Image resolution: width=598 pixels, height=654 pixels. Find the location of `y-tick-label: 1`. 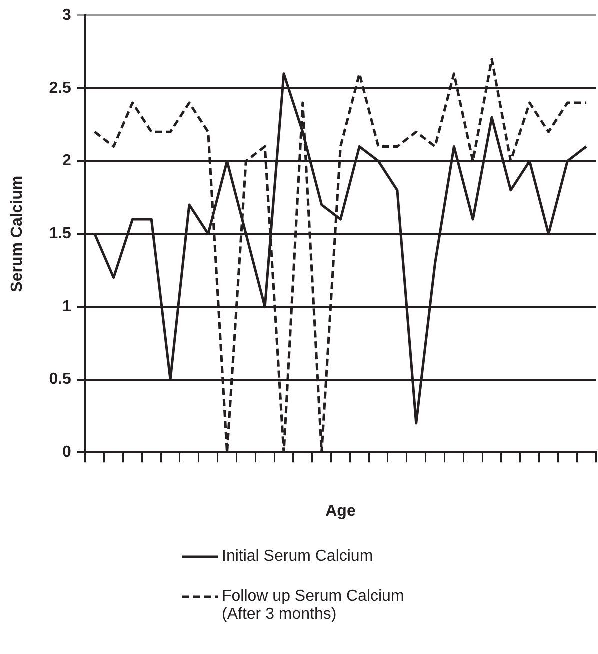

y-tick-label: 1 is located at coordinates (67, 307).